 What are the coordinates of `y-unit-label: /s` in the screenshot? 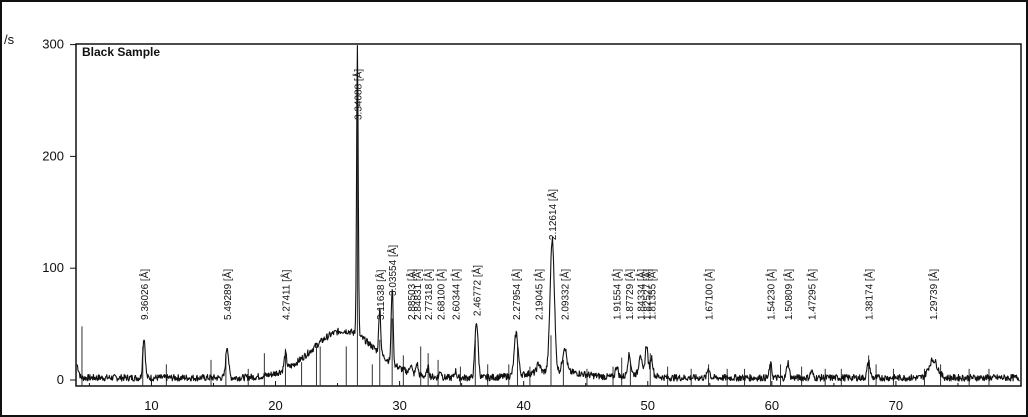 It's located at (9, 39).